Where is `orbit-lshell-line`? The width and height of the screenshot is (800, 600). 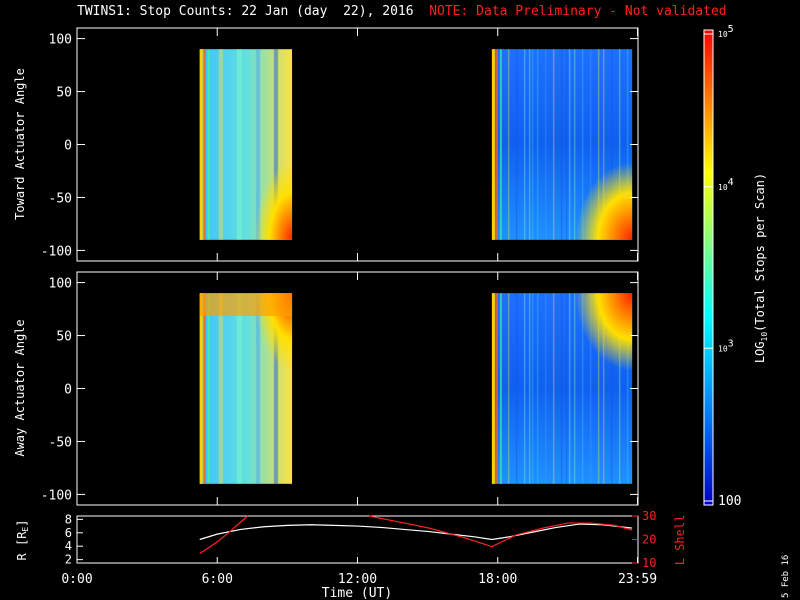
orbit-lshell-line is located at coordinates (501, 531).